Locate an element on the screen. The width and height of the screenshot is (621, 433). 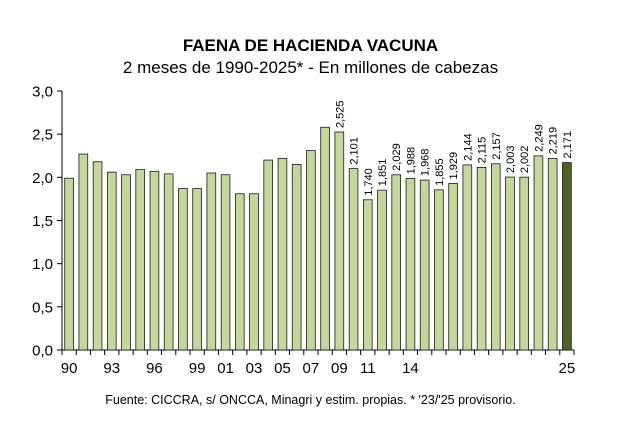
bar-2018 is located at coordinates (467, 257).